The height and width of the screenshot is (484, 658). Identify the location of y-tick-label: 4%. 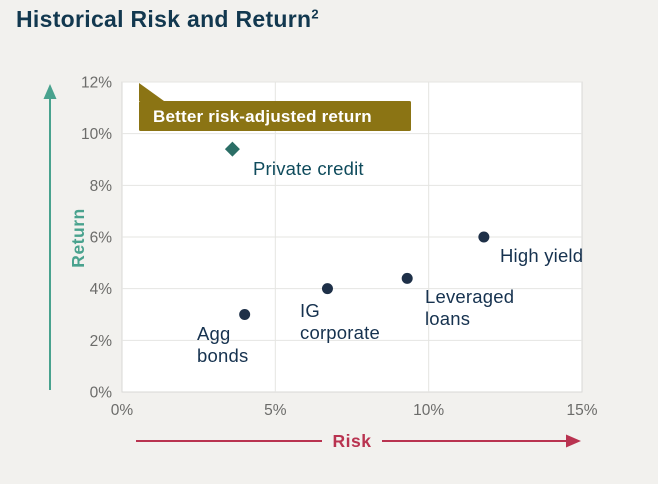
(101, 289).